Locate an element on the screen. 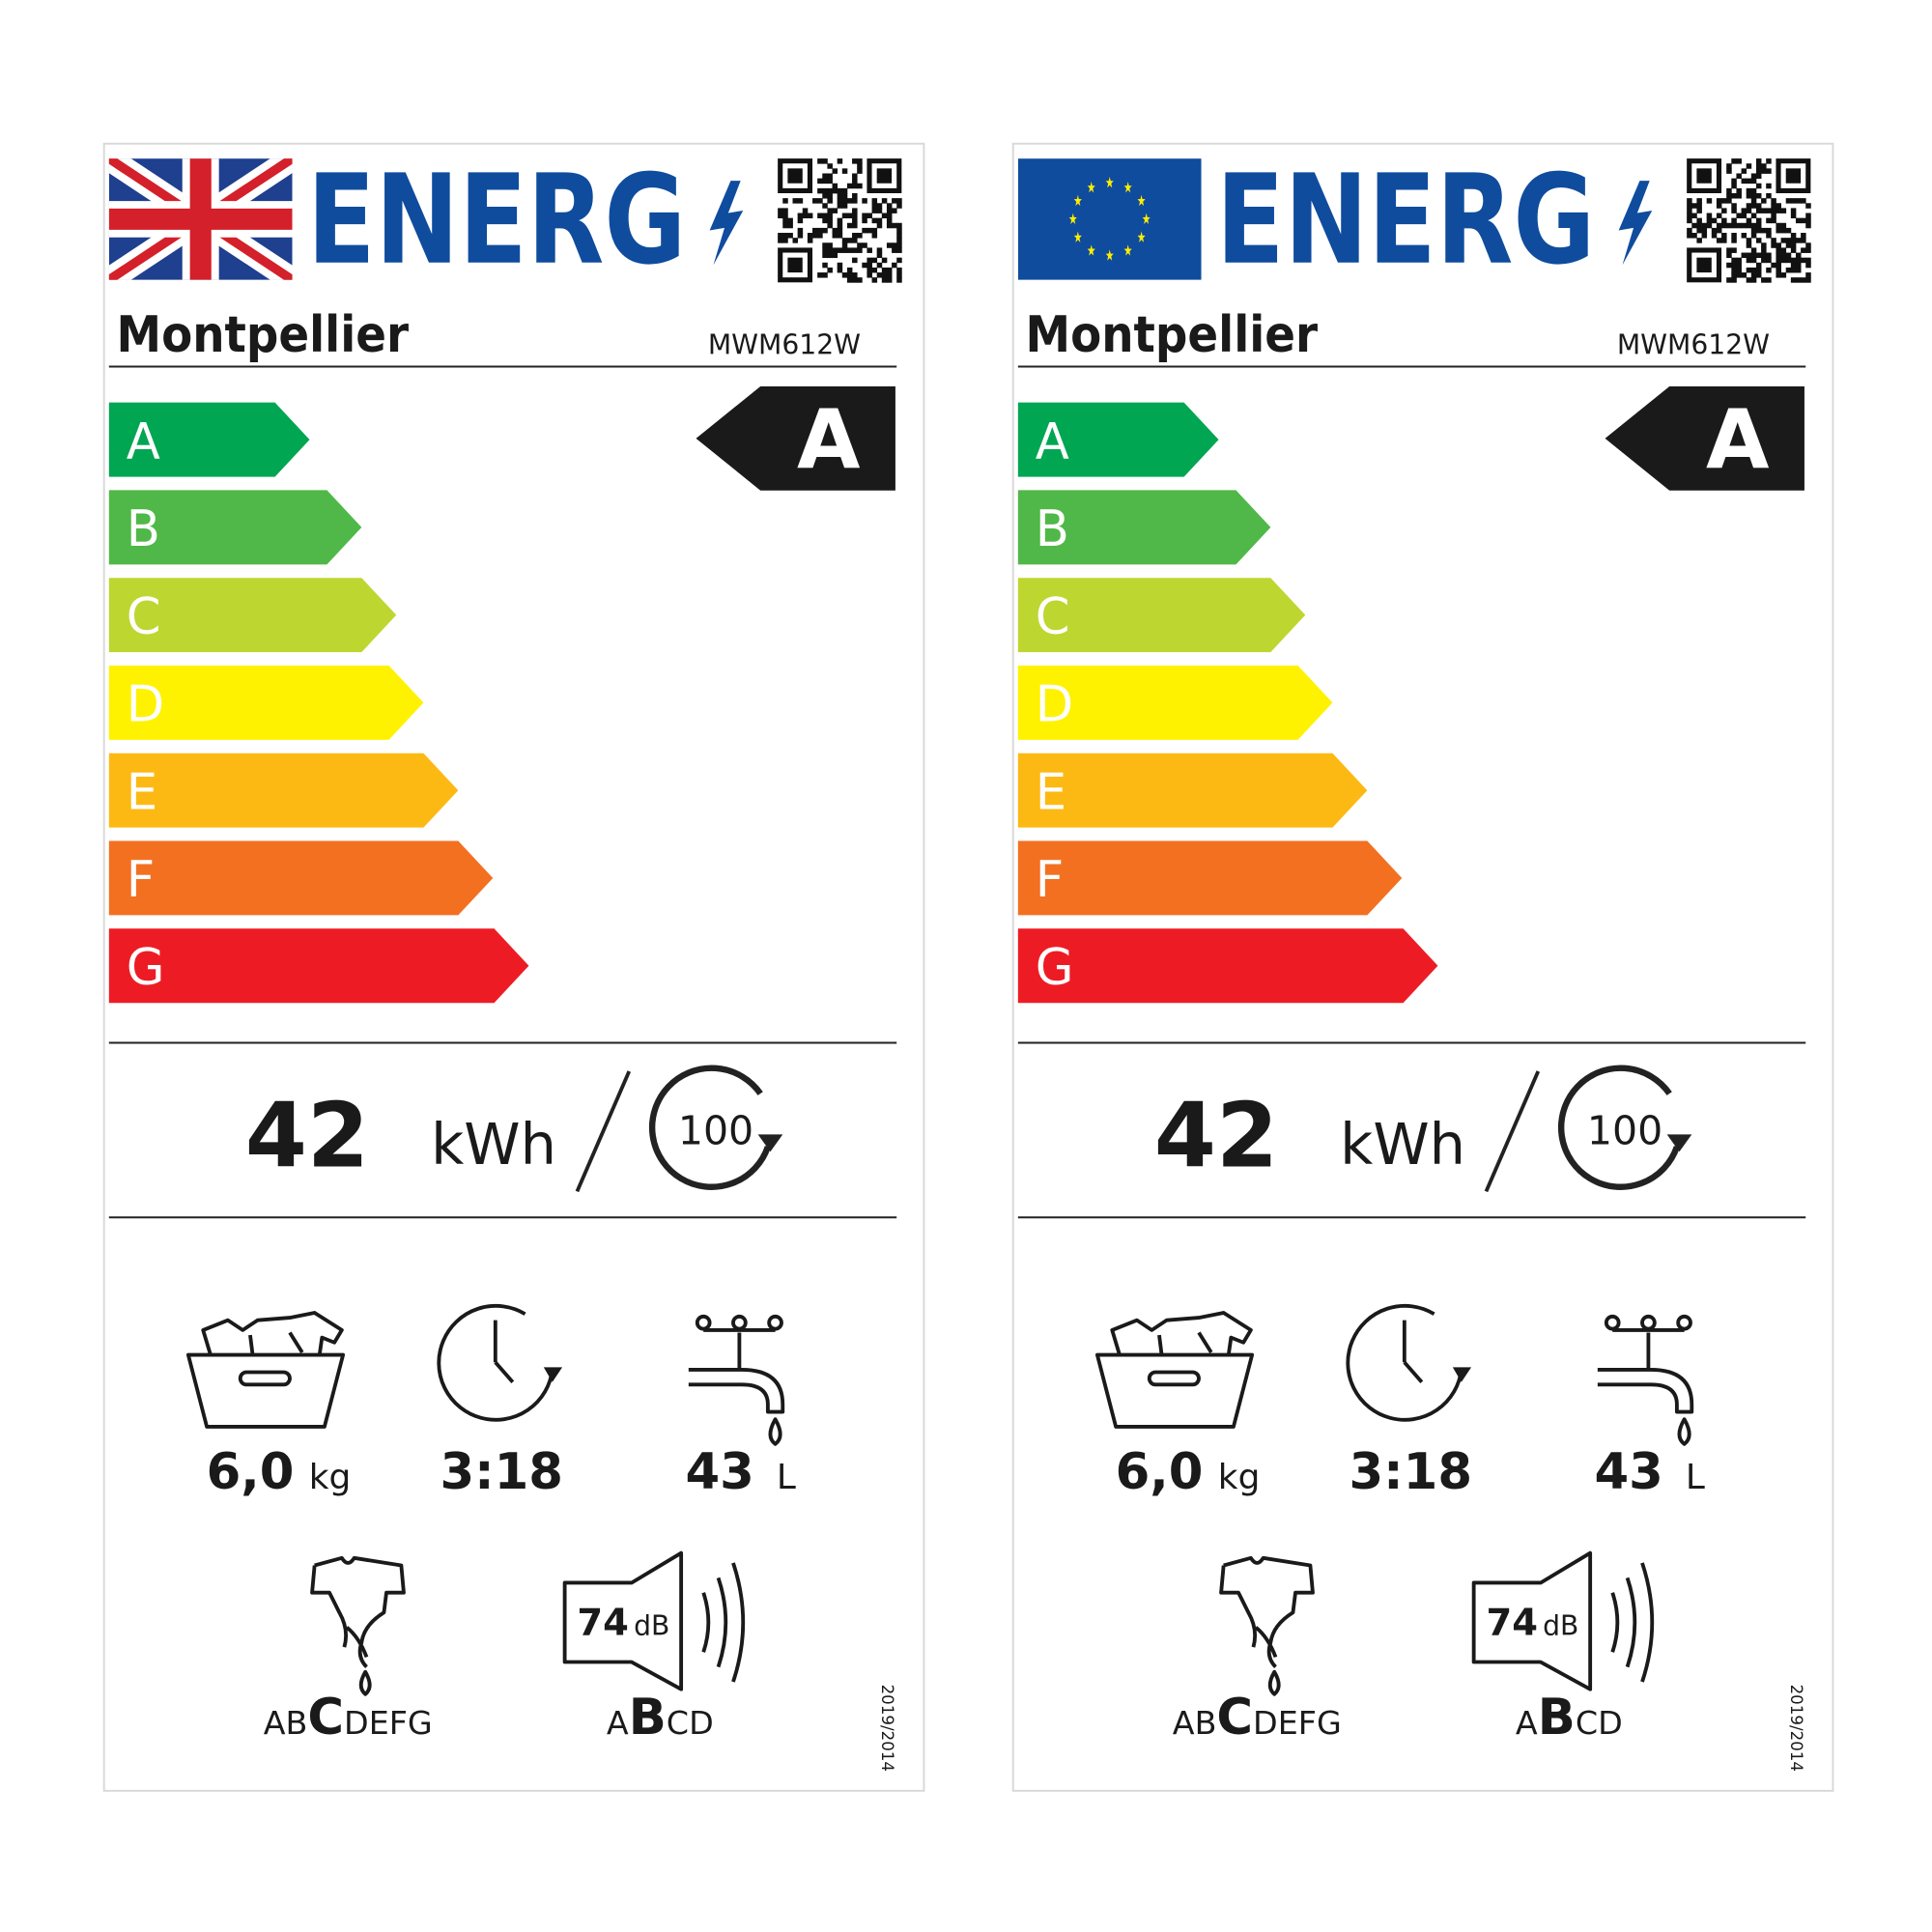  spin-class: DEFG is located at coordinates (1297, 1723).